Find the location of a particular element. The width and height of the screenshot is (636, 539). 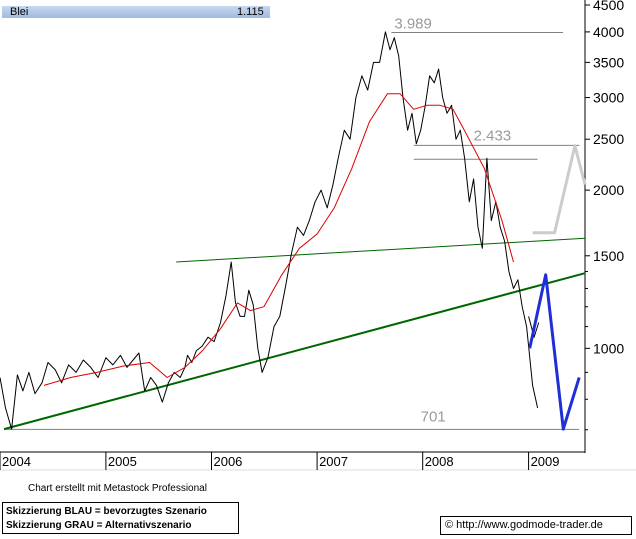

trendline-resistance is located at coordinates (381, 250).